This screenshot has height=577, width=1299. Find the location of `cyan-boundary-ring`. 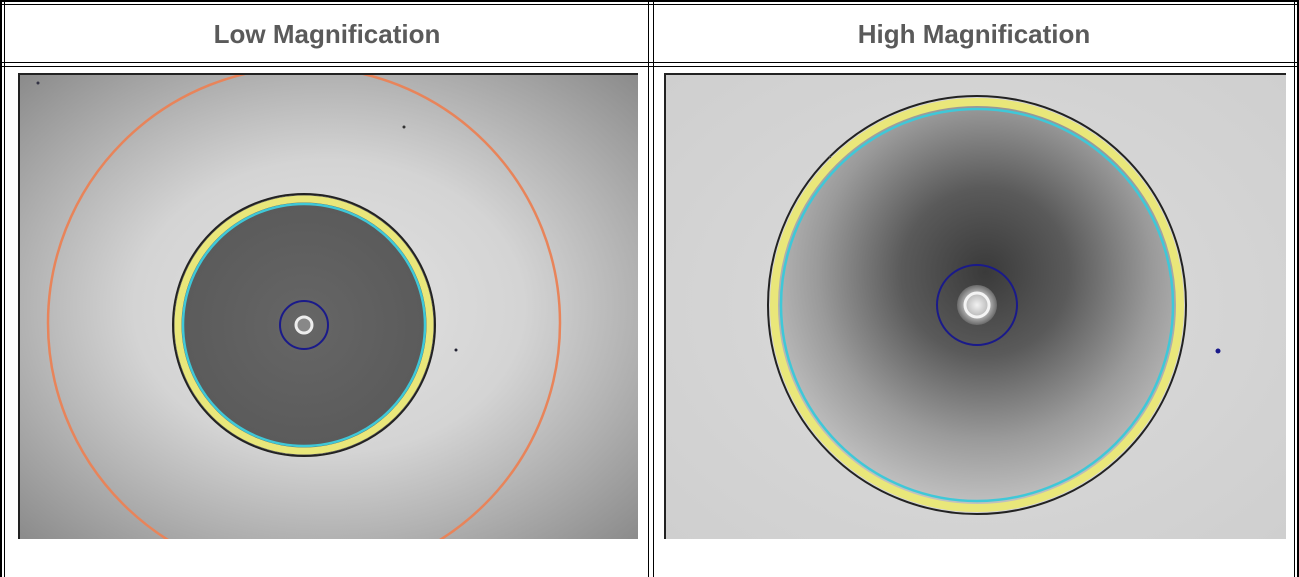

cyan-boundary-ring is located at coordinates (304, 325).